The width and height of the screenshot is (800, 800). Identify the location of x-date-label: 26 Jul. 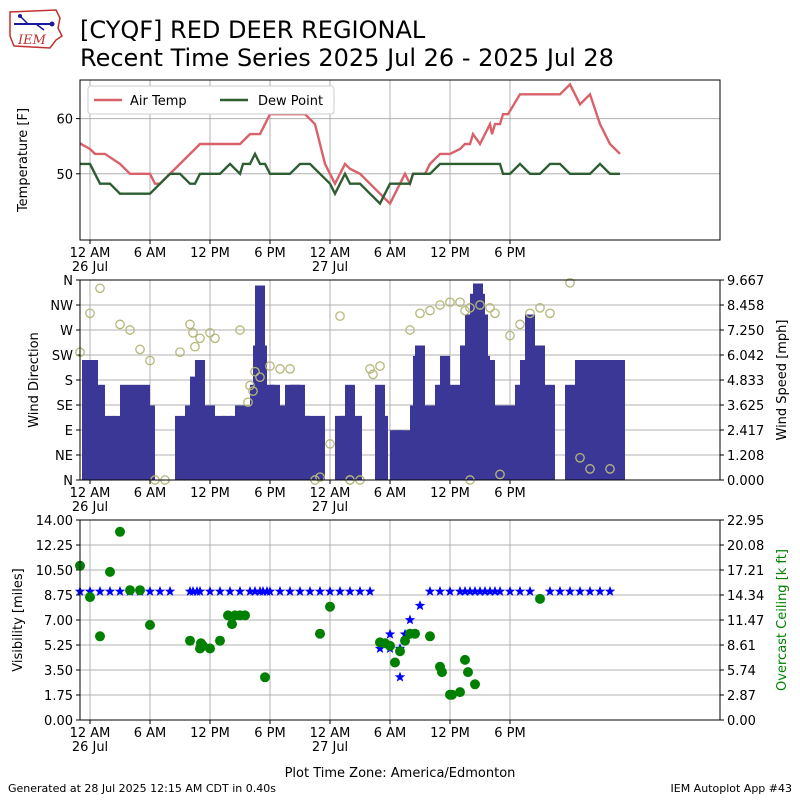
(90, 267).